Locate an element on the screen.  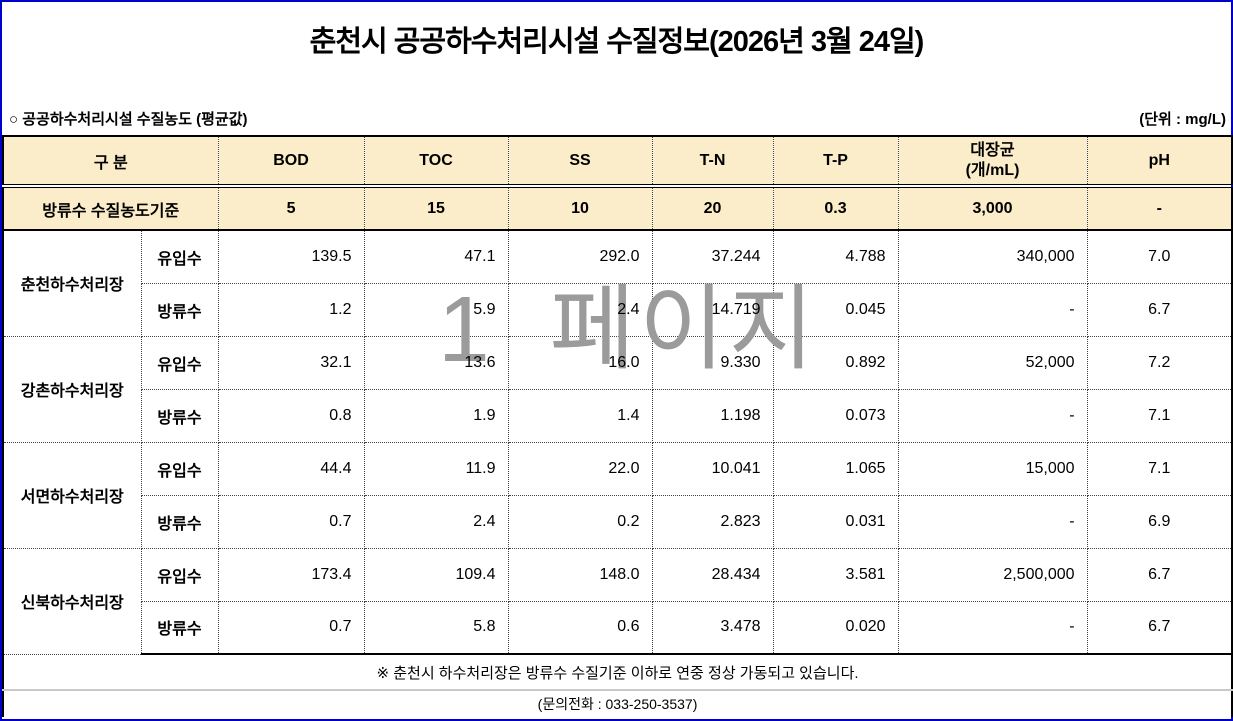
standard-tp: 0.3 is located at coordinates (835, 208).